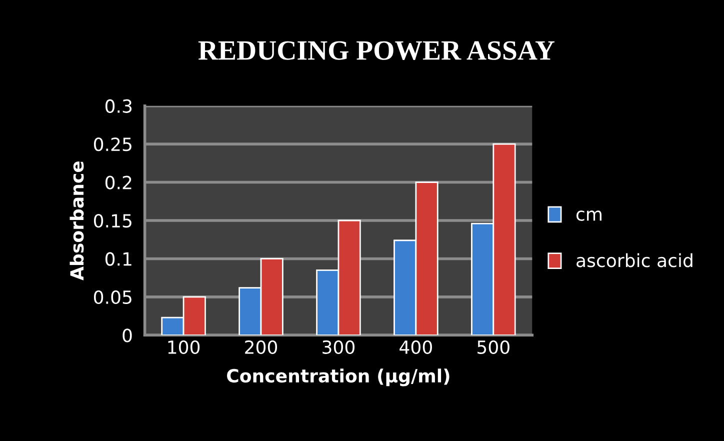 The image size is (724, 441). What do you see at coordinates (118, 106) in the screenshot?
I see `y-tick-label: 0.3` at bounding box center [118, 106].